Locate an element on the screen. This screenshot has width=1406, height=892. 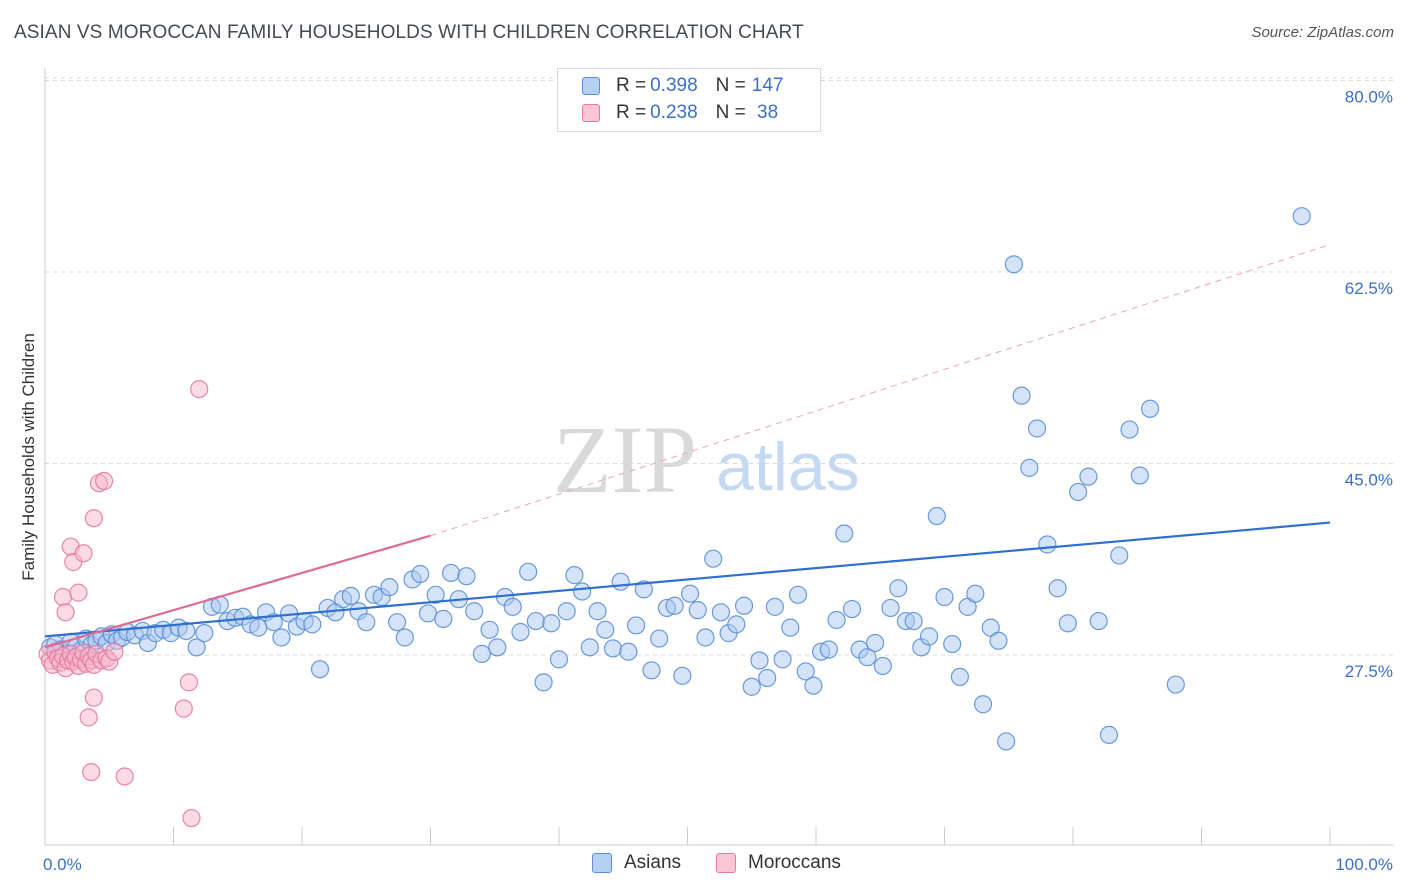
bottom-legend-asians: Asians is located at coordinates (636, 863).